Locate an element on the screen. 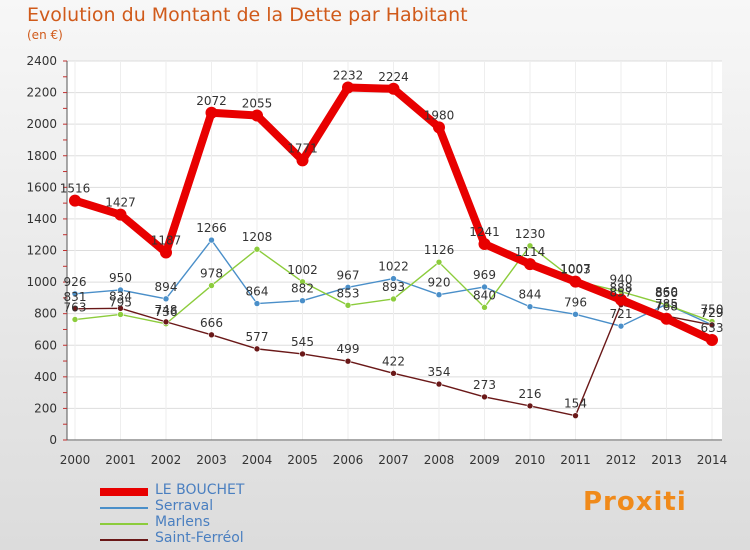 The image size is (750, 550). data-label-serraval: 1022 is located at coordinates (393, 267).